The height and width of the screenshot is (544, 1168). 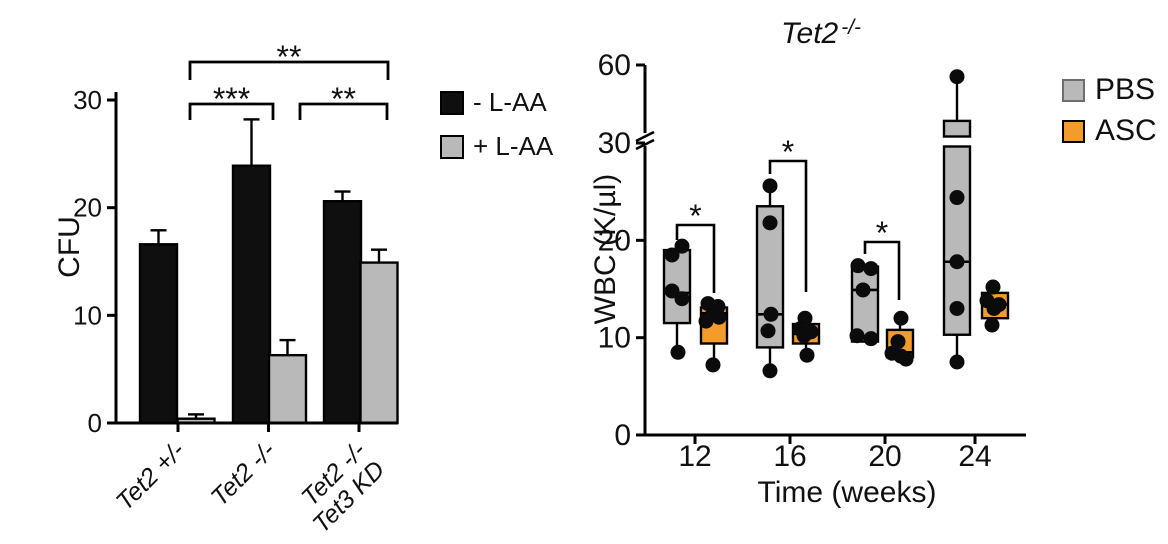 What do you see at coordinates (452, 146) in the screenshot?
I see `legend-swatch-plus-laa` at bounding box center [452, 146].